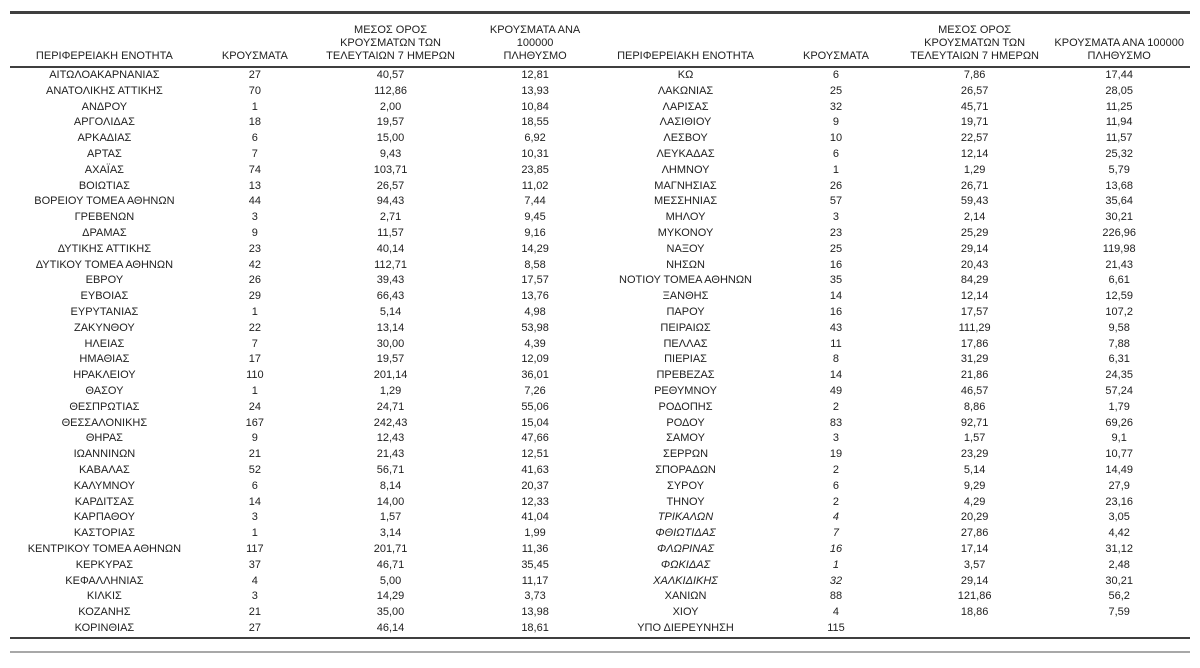  What do you see at coordinates (254, 40) in the screenshot?
I see `header-cases-left: ΚΡΟΥΣΜΑΤΑ` at bounding box center [254, 40].